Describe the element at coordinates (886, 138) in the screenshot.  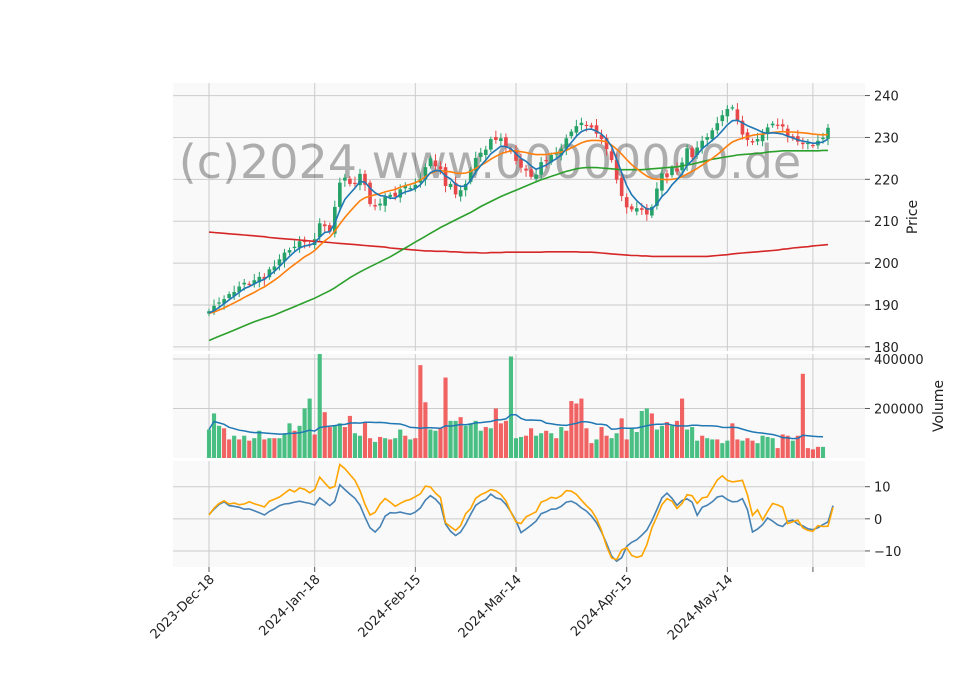
I see `price-y-tick-label: 230` at that location.